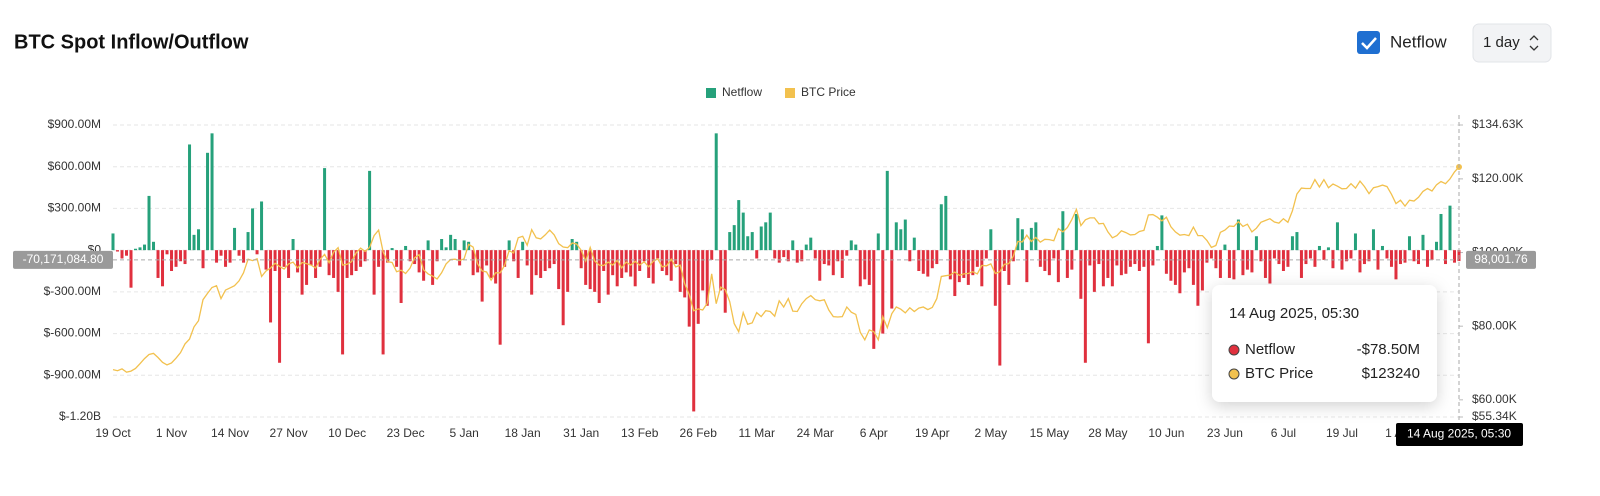 This screenshot has width=1600, height=496. What do you see at coordinates (1279, 373) in the screenshot?
I see `tooltip-name: BTC Price` at bounding box center [1279, 373].